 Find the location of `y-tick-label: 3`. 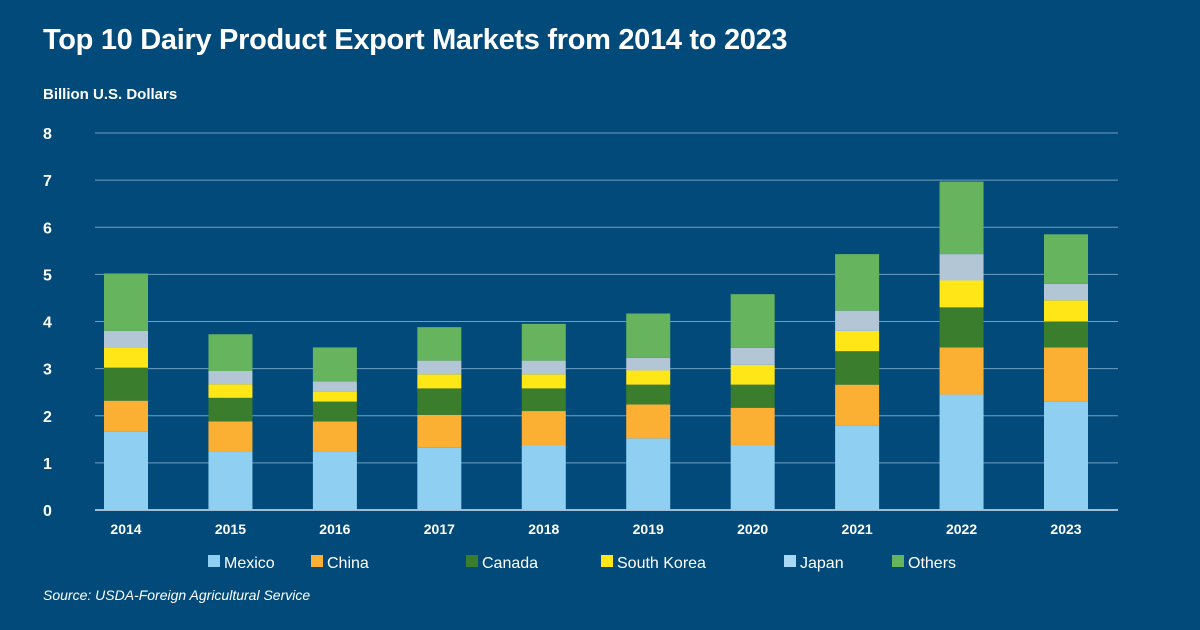

y-tick-label: 3 is located at coordinates (47, 370).